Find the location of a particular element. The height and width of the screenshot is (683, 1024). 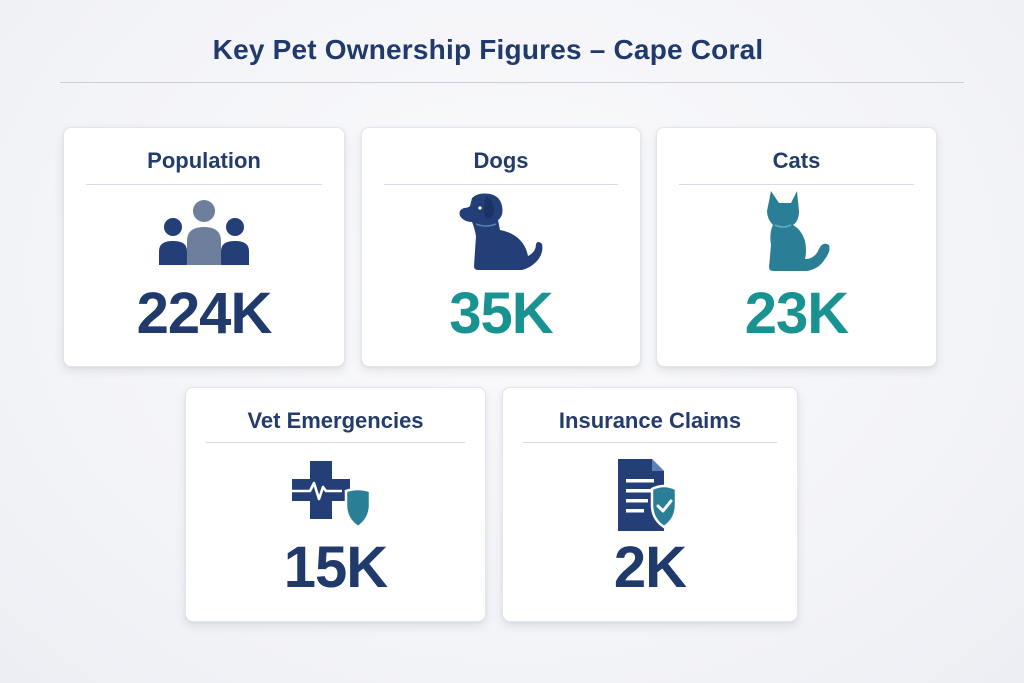

card-value: 35K is located at coordinates (501, 313).